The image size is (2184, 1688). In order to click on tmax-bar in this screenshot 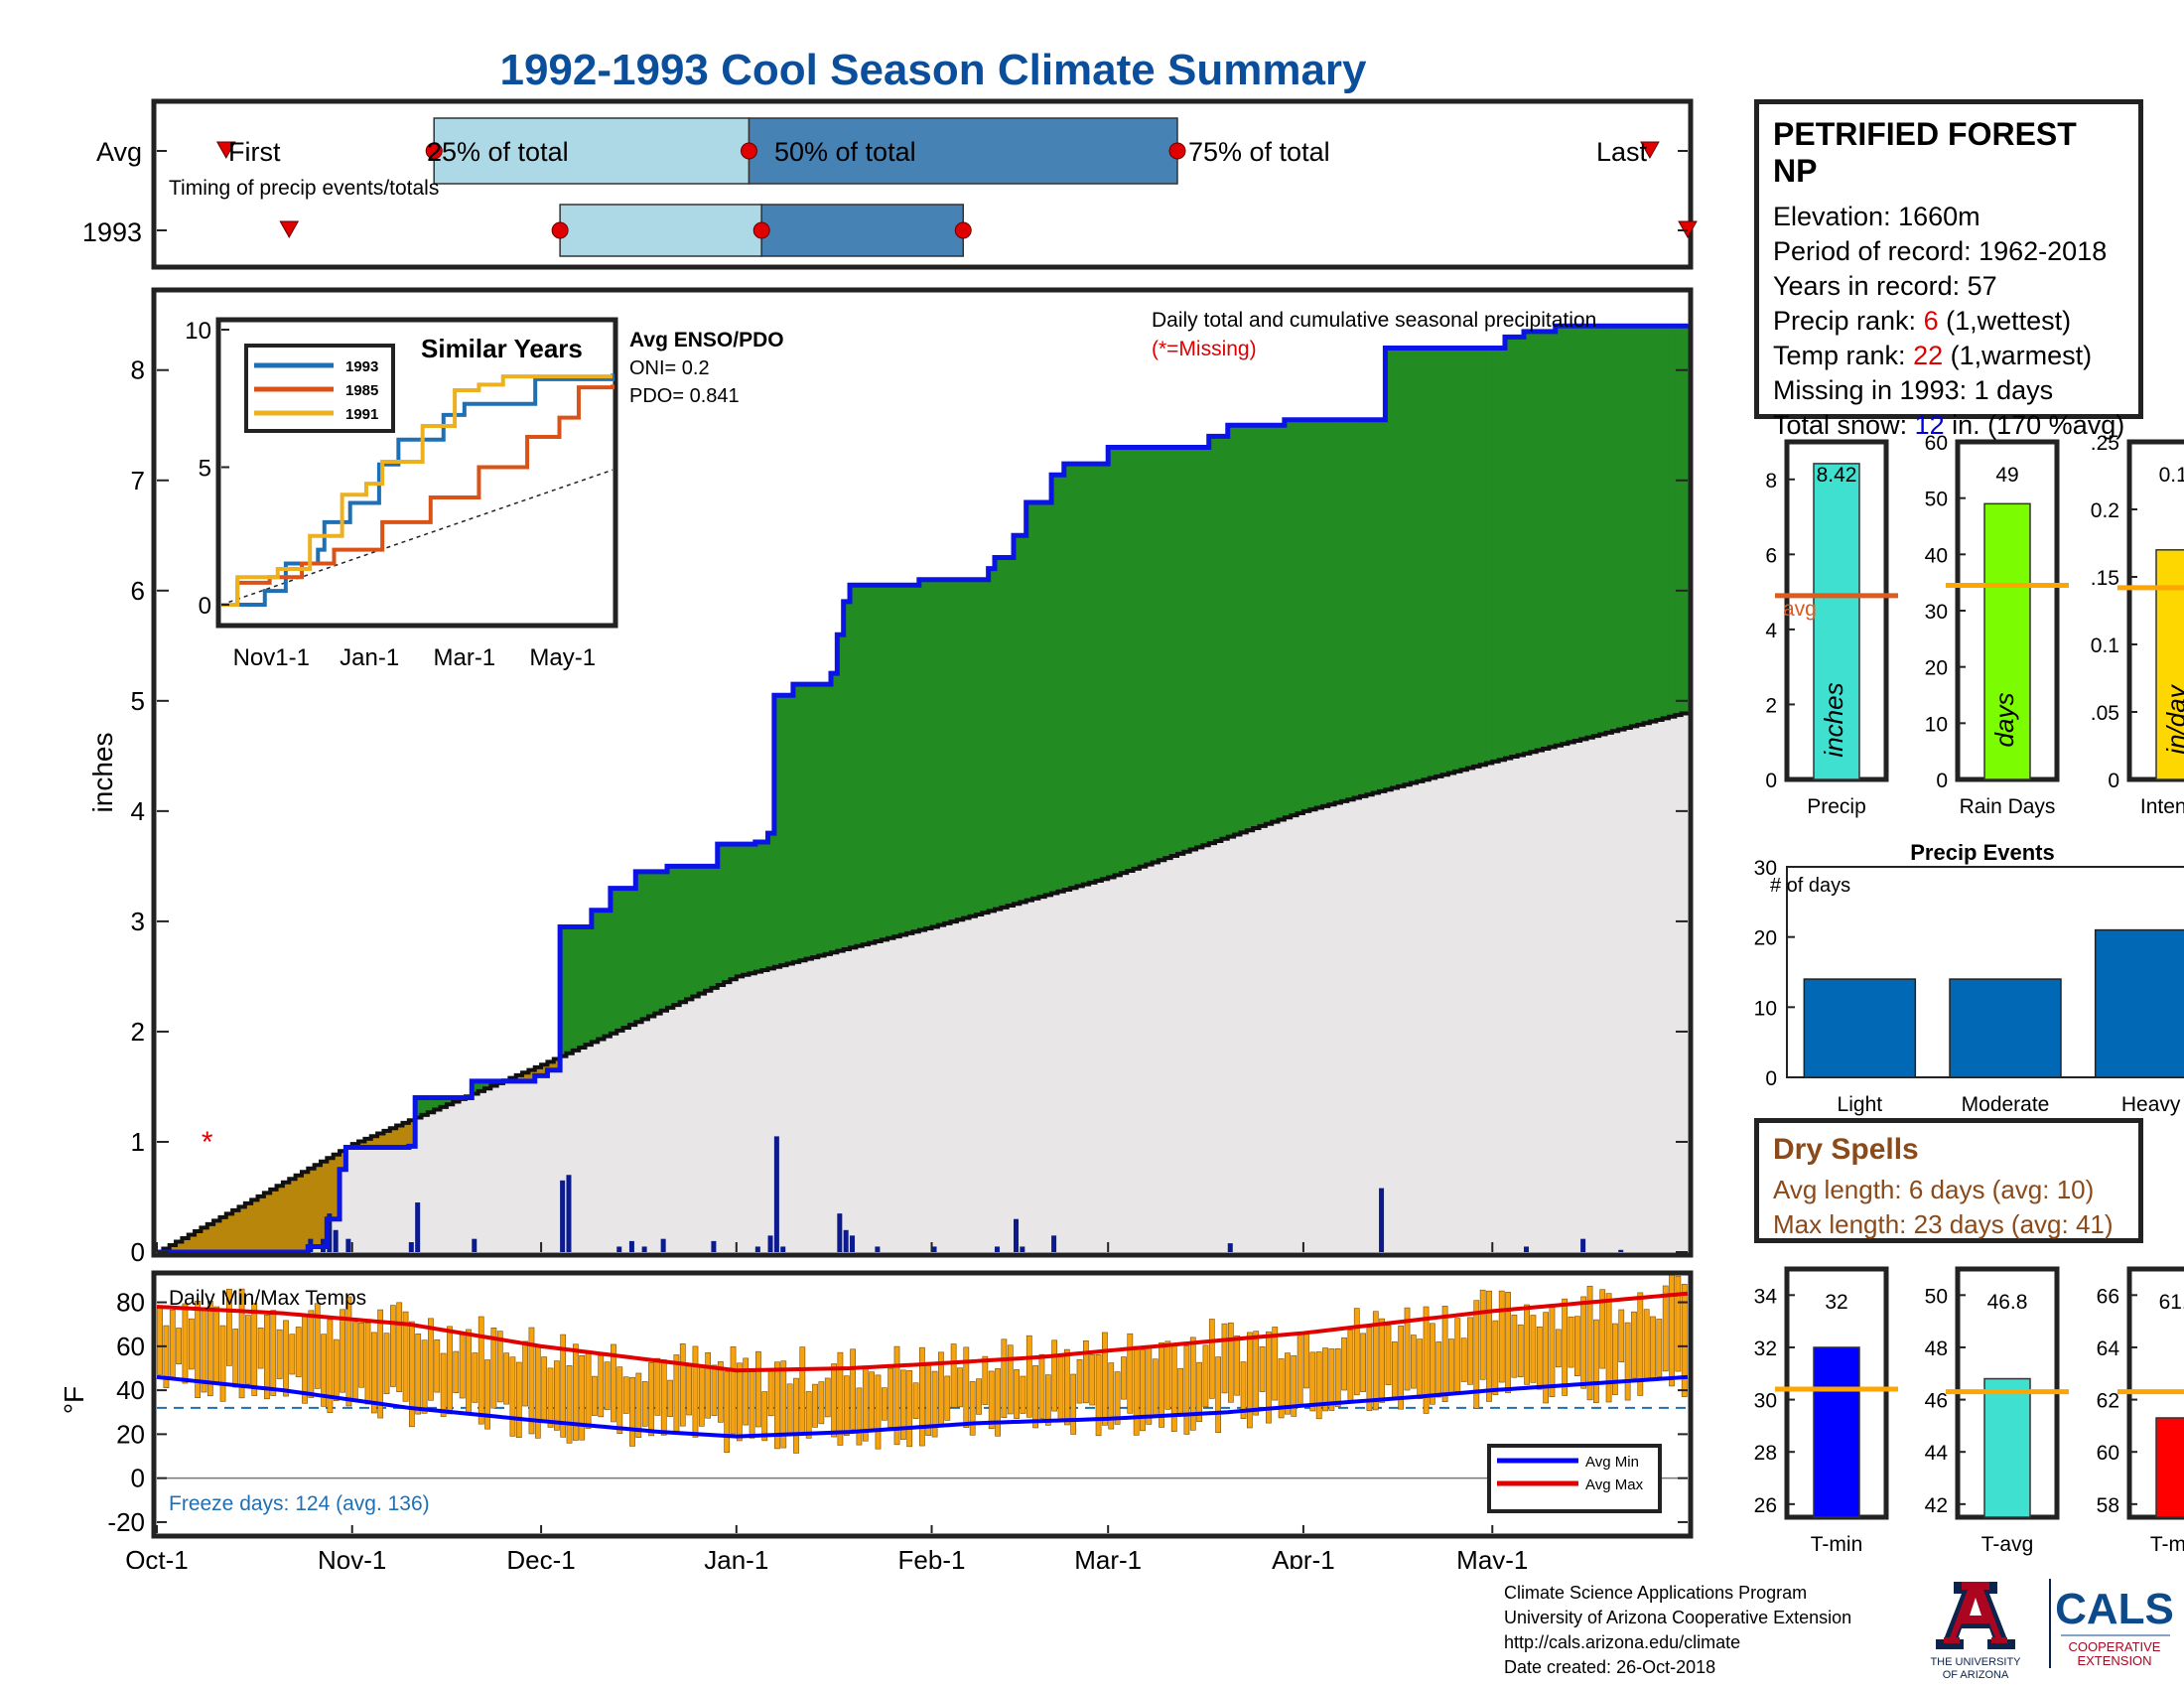, I will do `click(2169, 1467)`.